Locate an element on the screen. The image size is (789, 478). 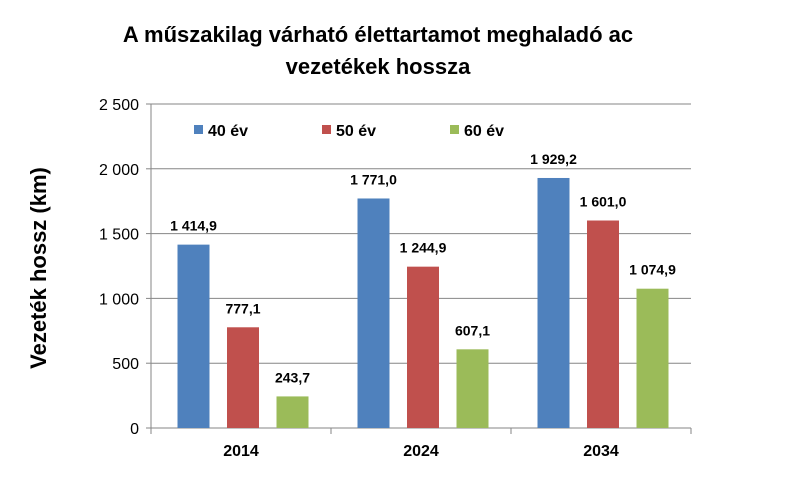
y-tick-label: 2 000 is located at coordinates (119, 170).